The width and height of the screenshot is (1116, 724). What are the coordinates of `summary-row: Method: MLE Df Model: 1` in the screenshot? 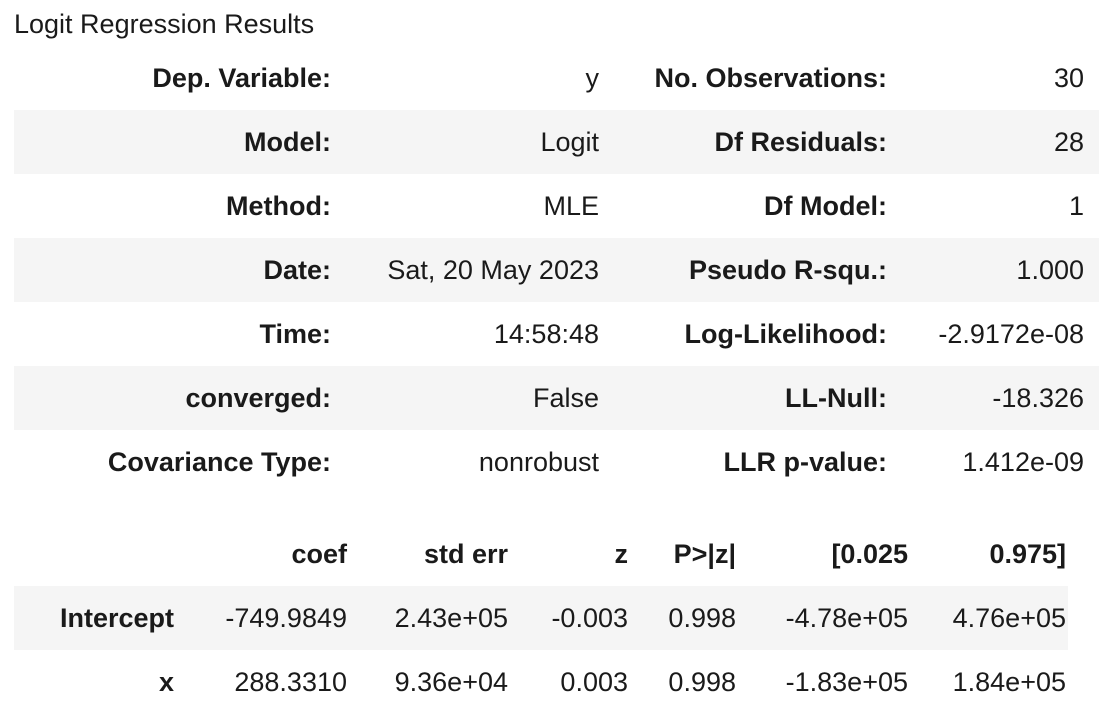 It's located at (556, 206).